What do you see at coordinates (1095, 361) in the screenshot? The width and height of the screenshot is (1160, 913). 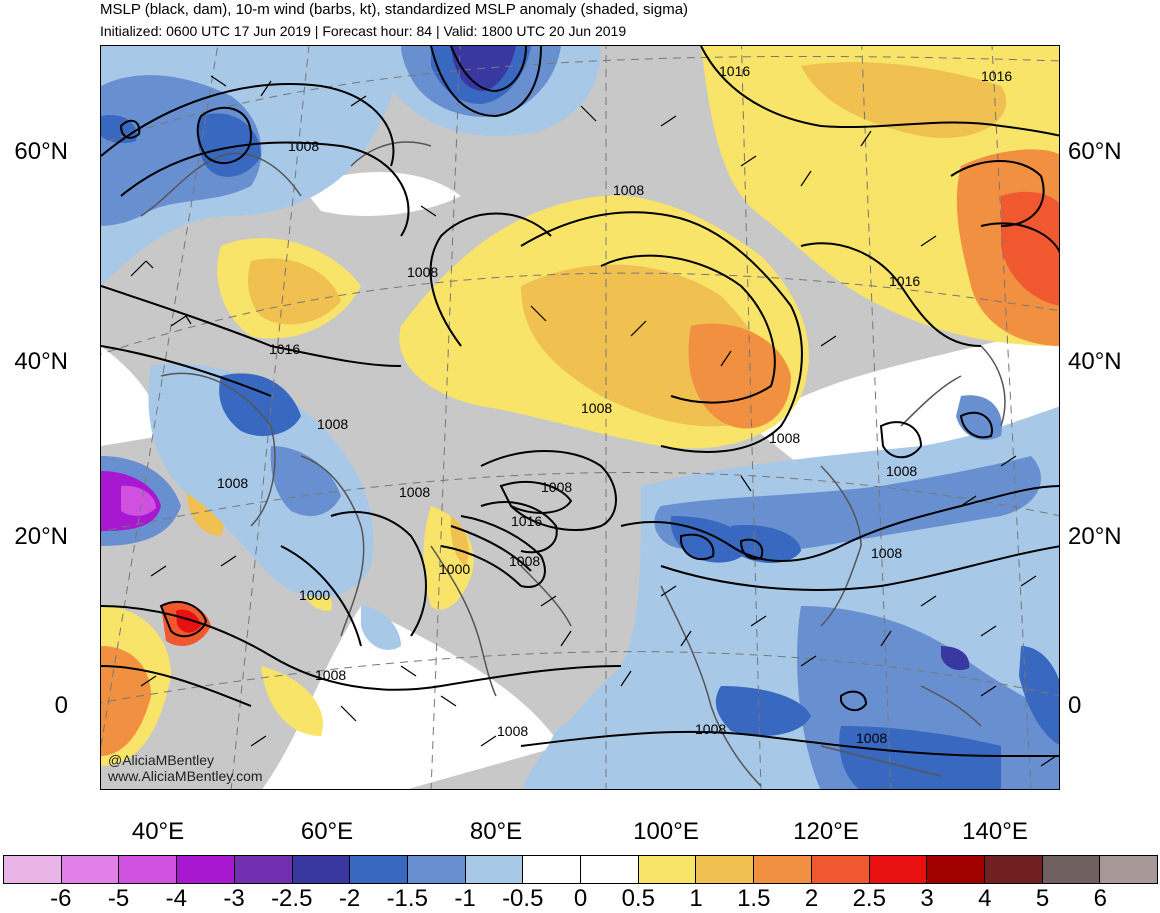 I see `lat-label-40n-right: 40°N` at bounding box center [1095, 361].